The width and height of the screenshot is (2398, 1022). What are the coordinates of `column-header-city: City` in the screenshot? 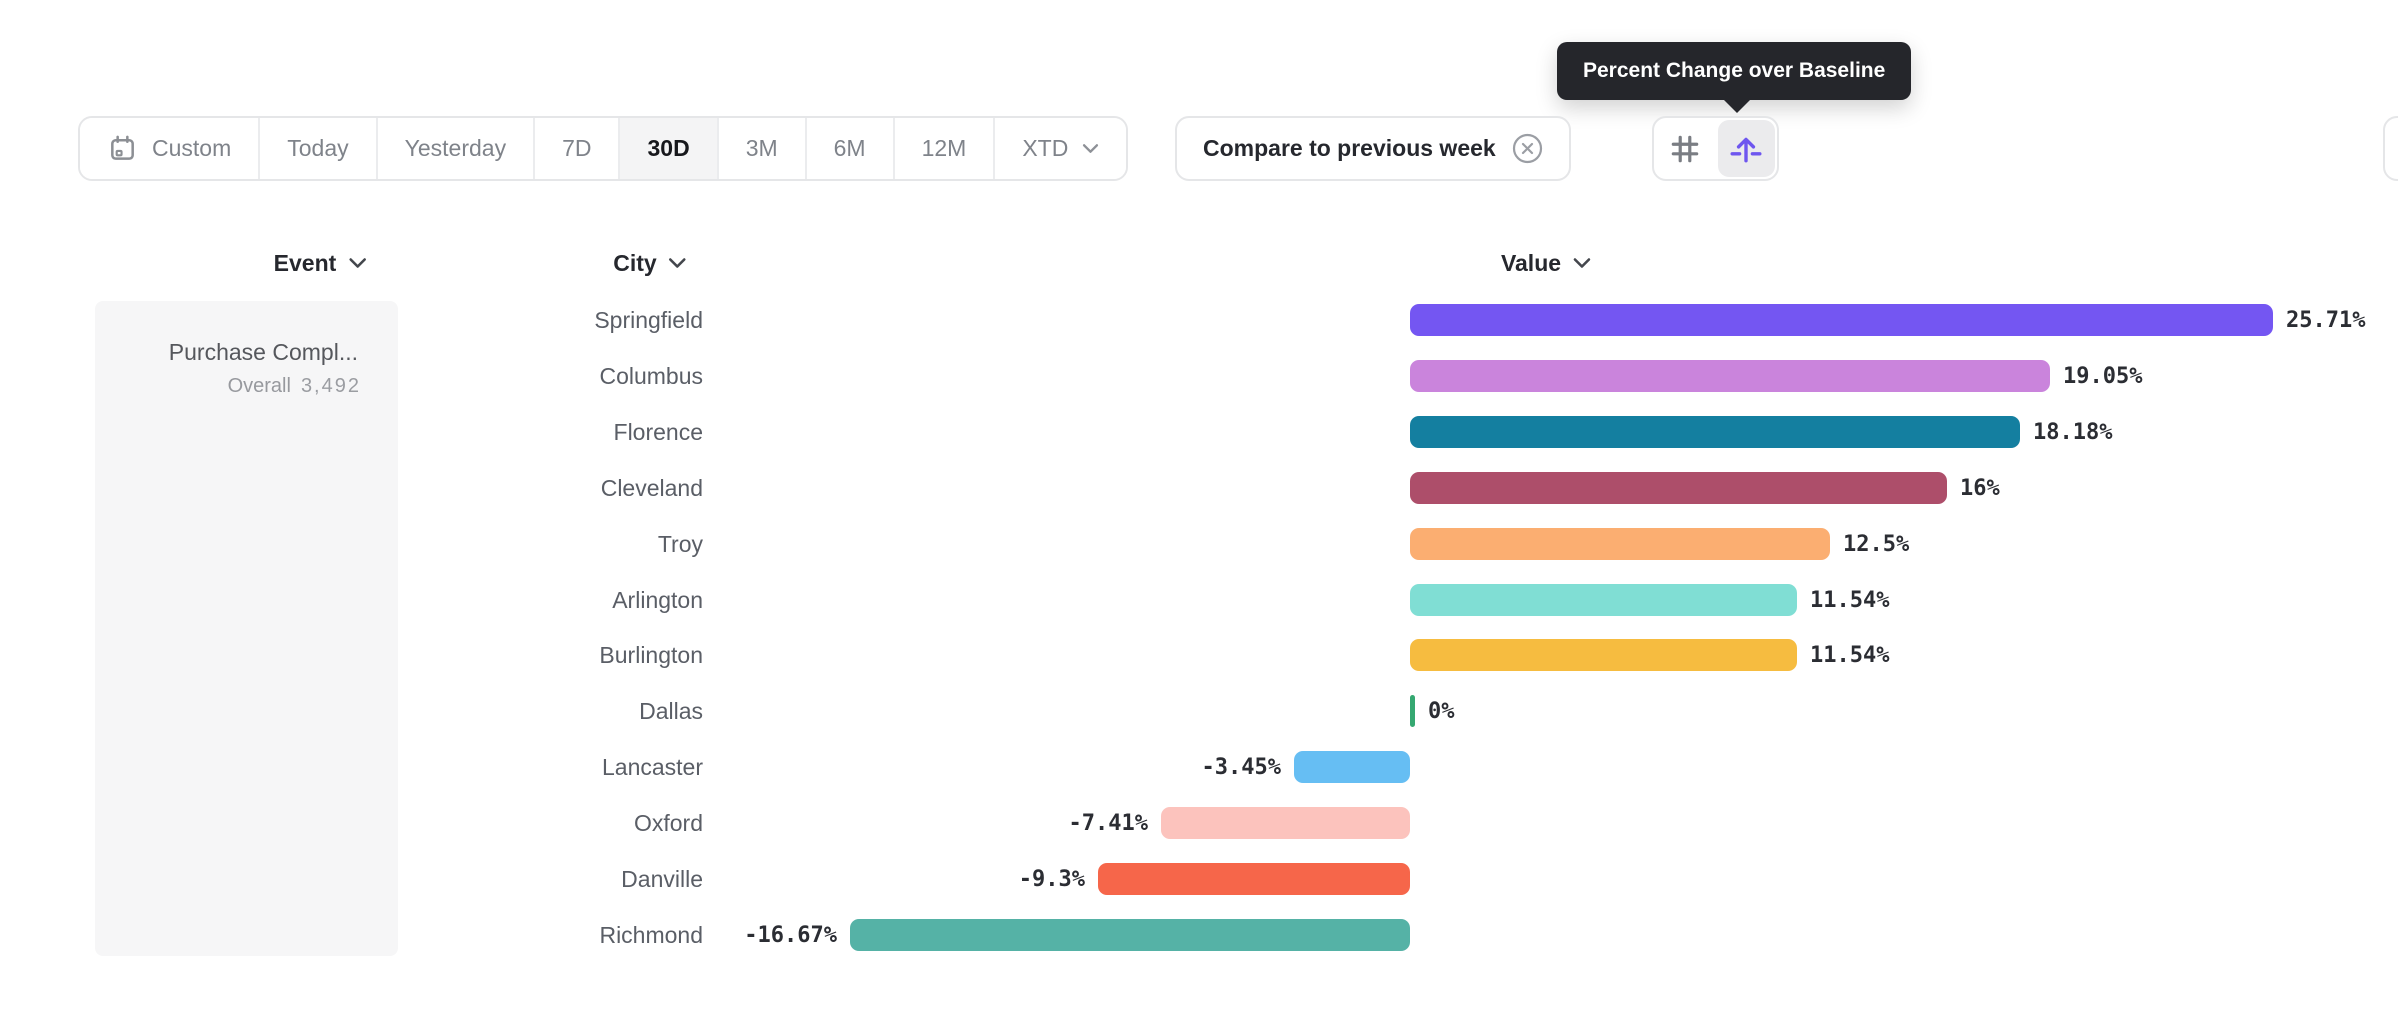 It's located at (650, 263).